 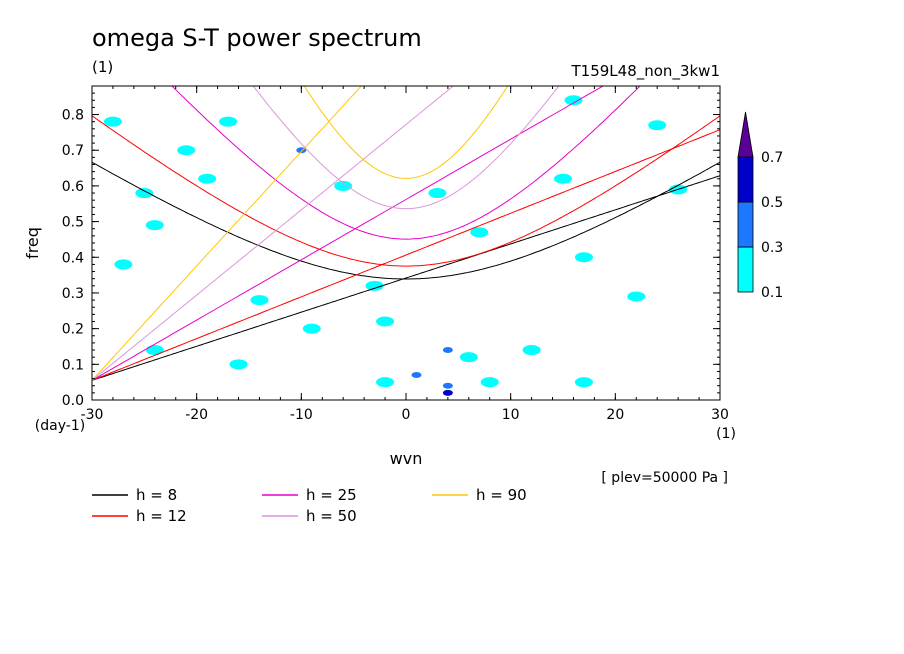 I want to click on x-tick-label: 10, so click(x=511, y=415).